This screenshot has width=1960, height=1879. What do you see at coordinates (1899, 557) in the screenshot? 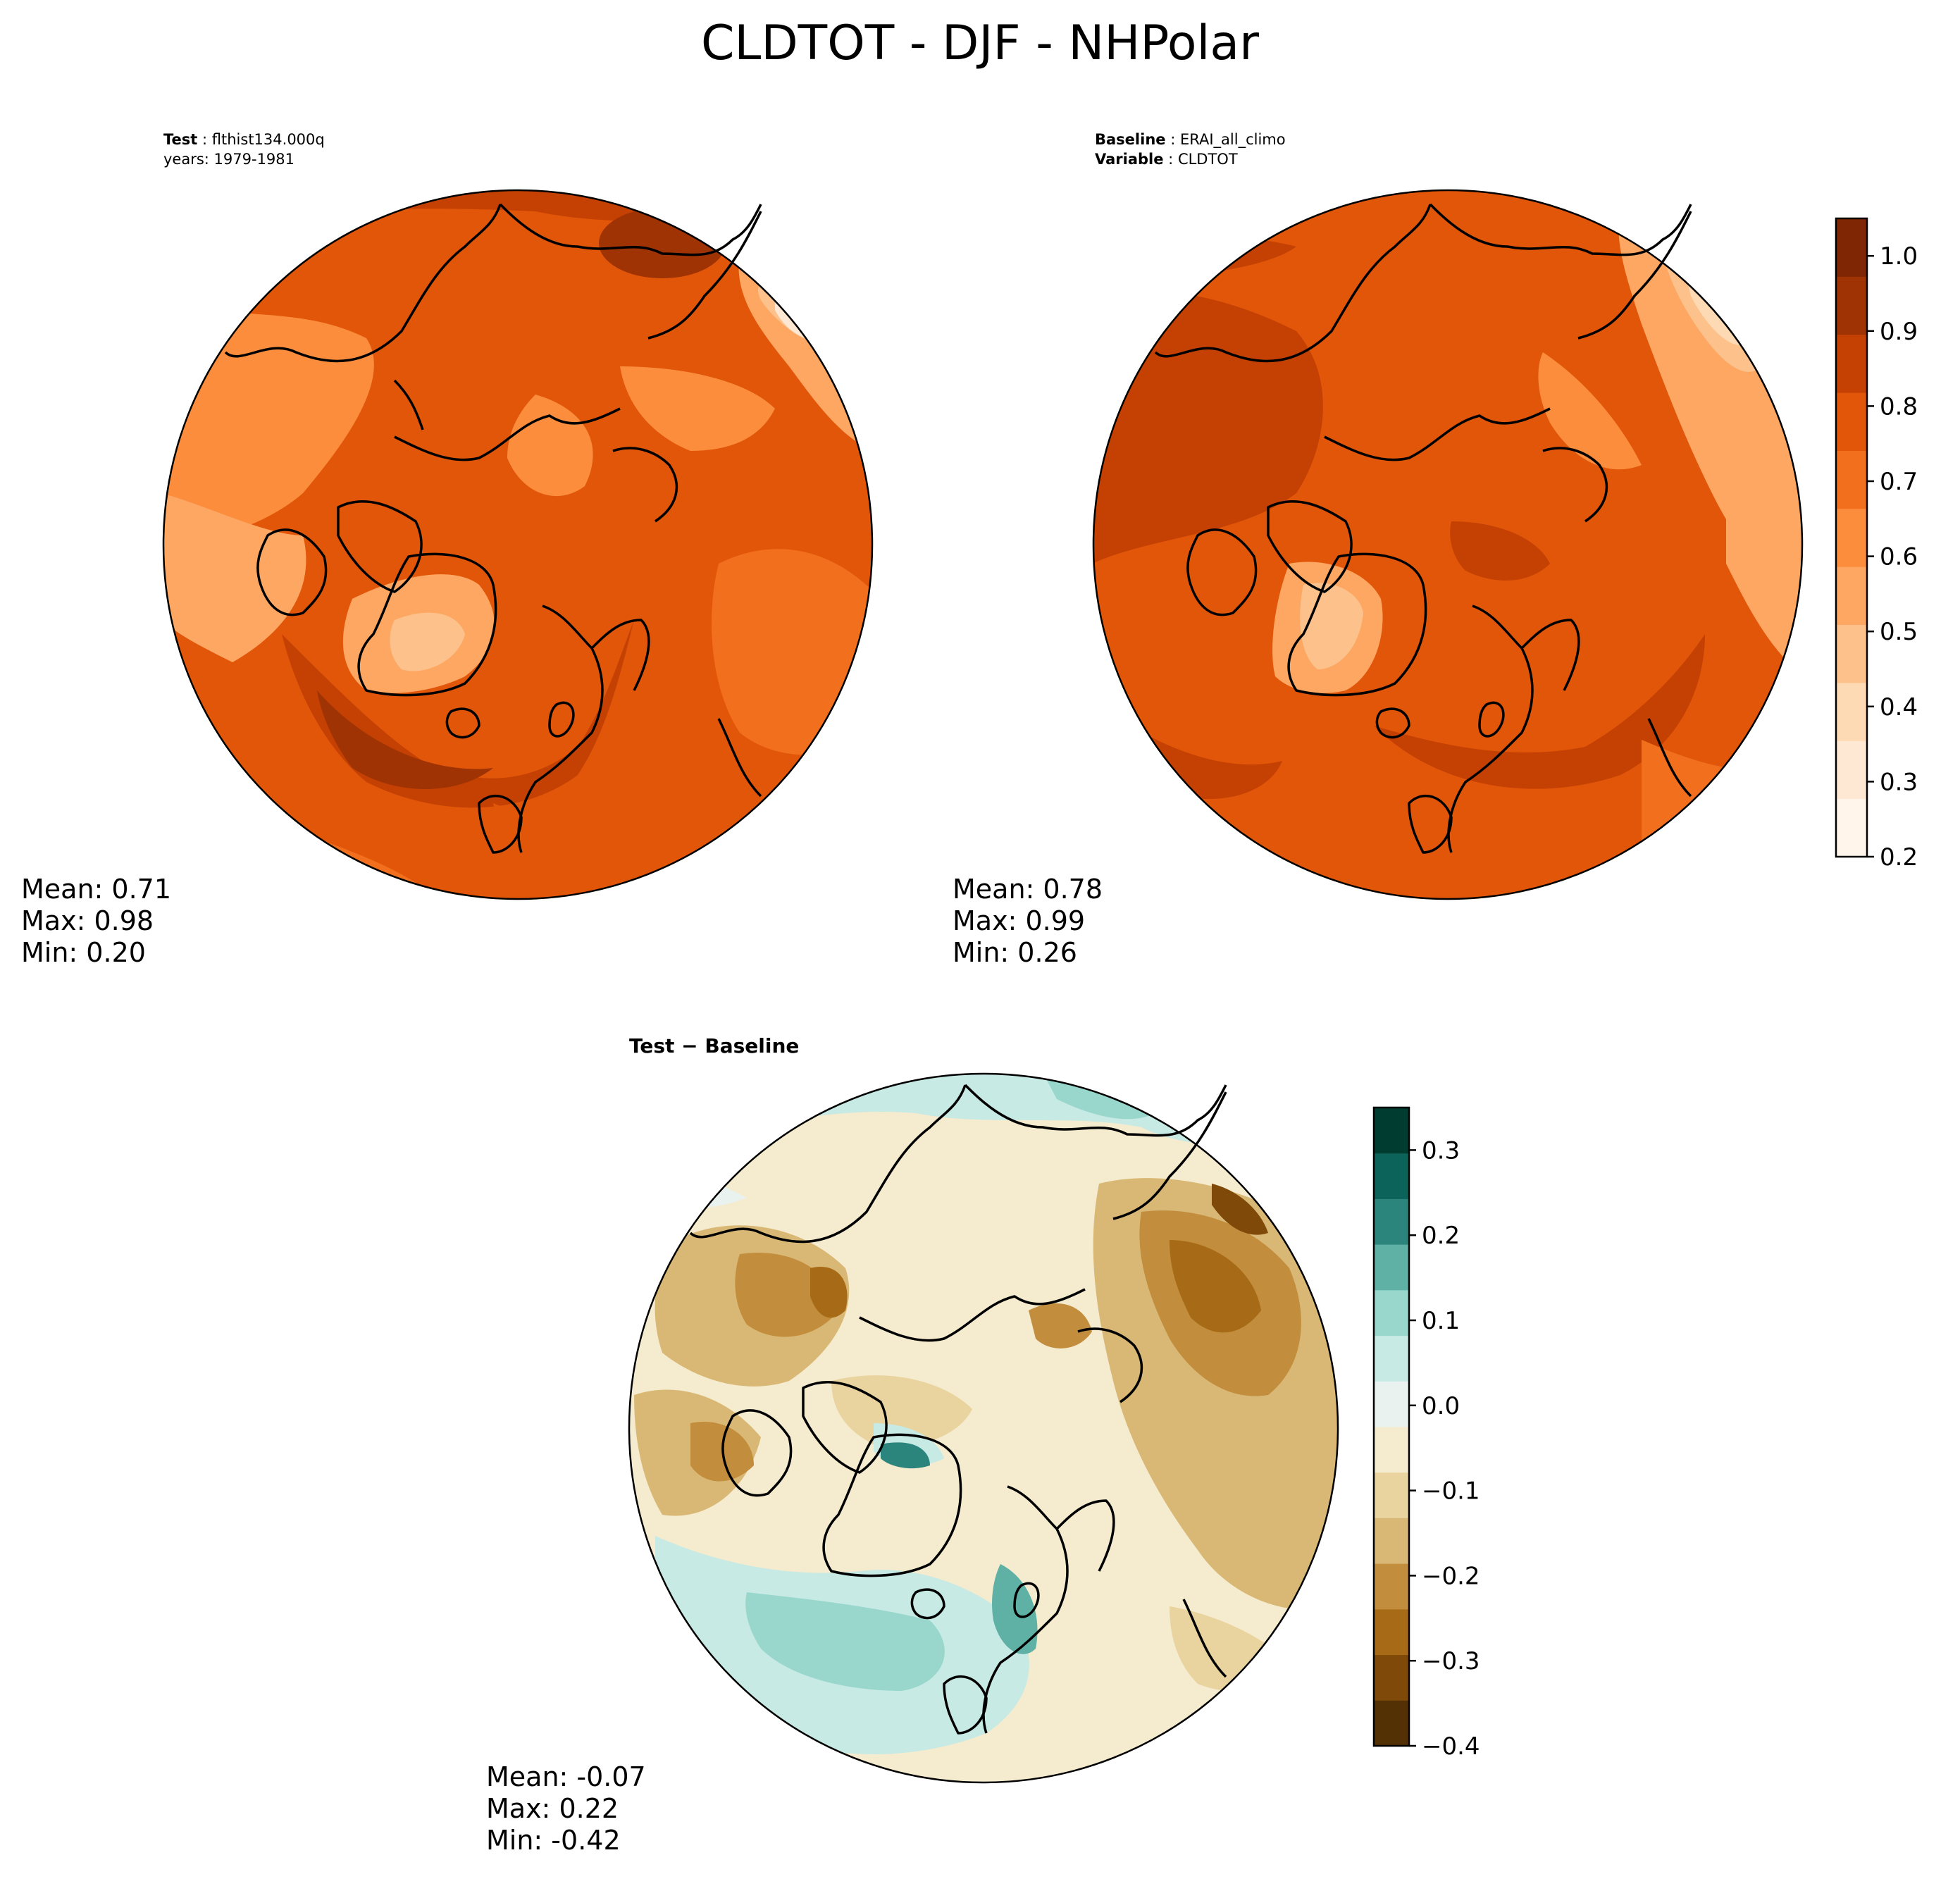
I see `colorbar-main-tick-label: 0.6` at bounding box center [1899, 557].